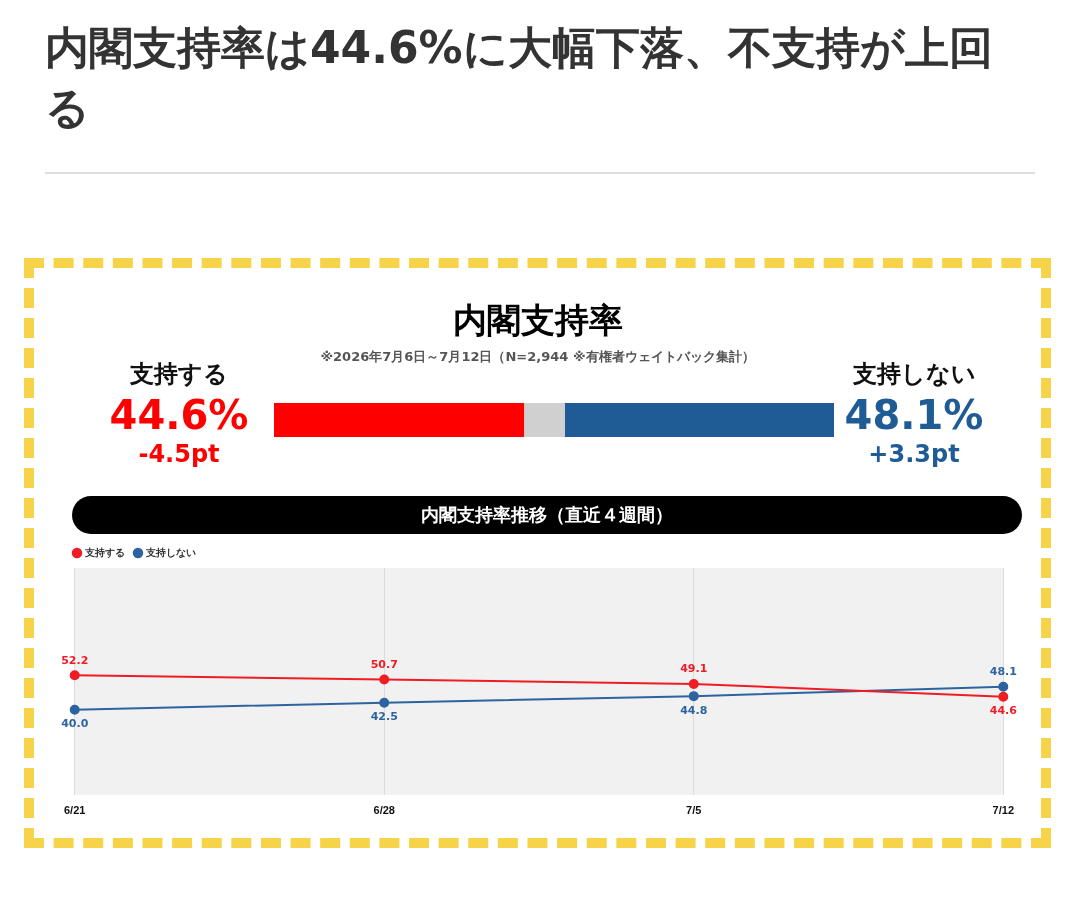 This screenshot has height=912, width=1065. I want to click on chart-title: 内閣支持率推移（直近４週間）, so click(547, 515).